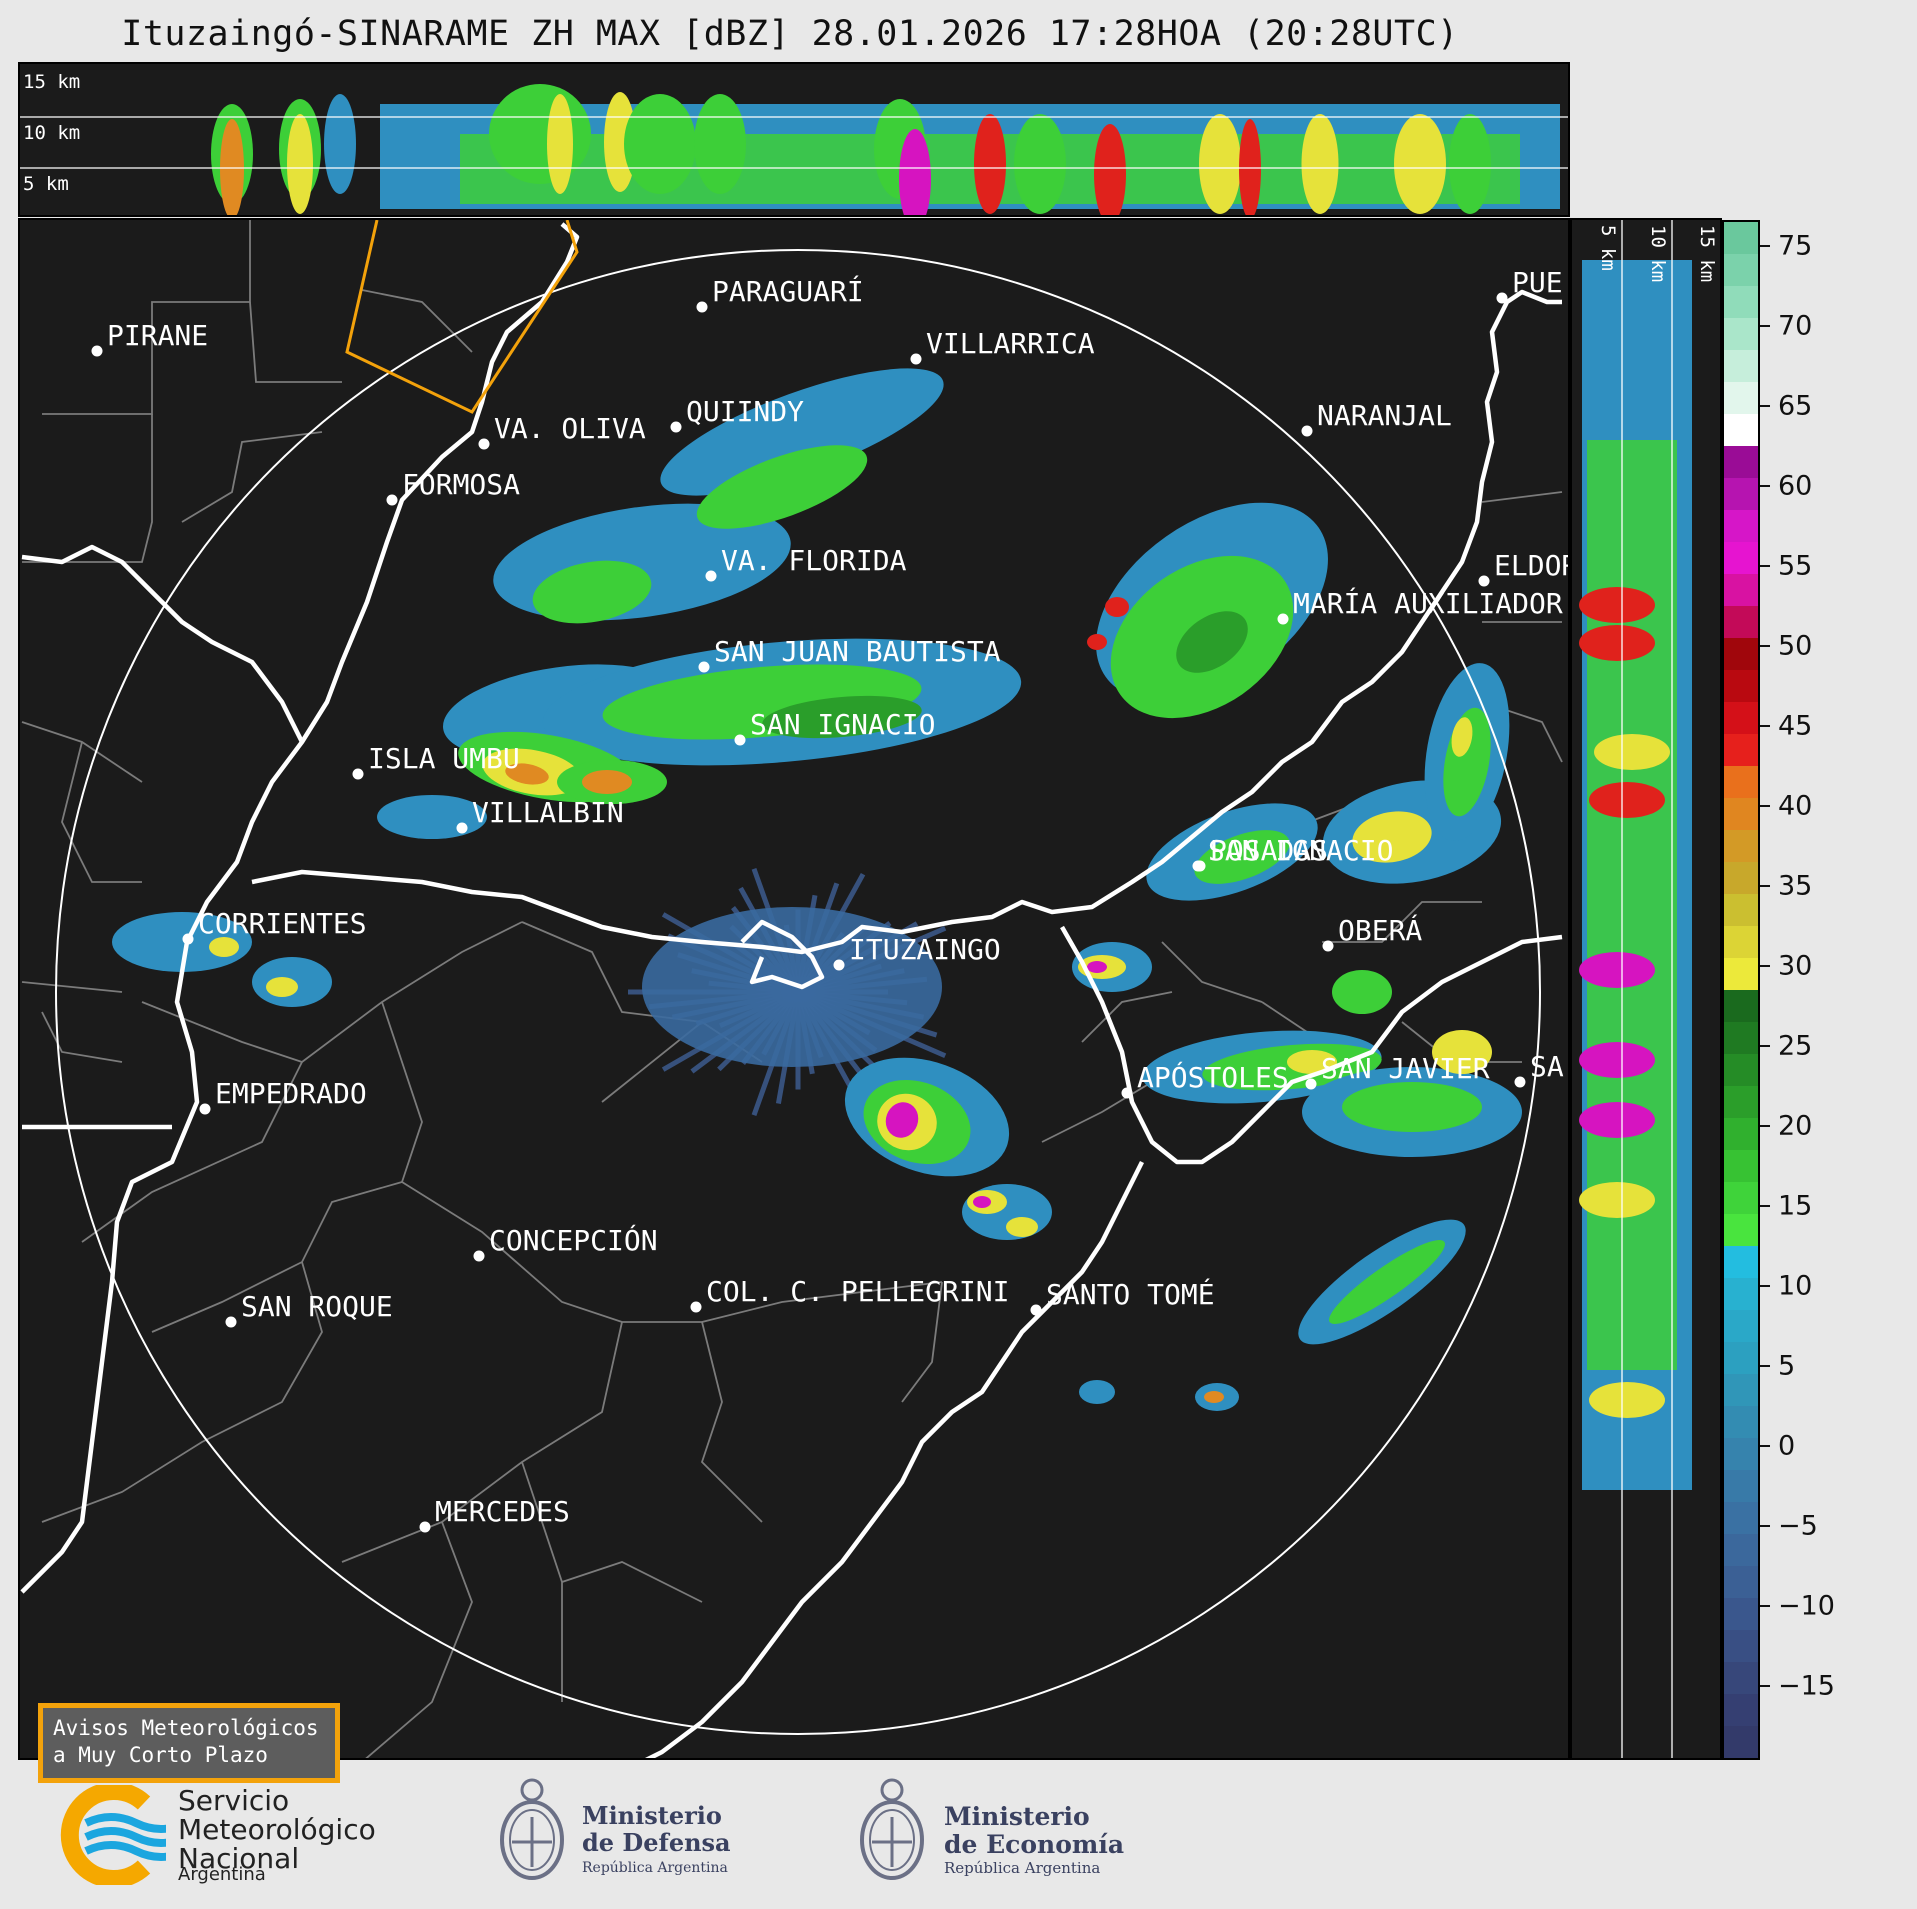 The width and height of the screenshot is (1917, 1909). What do you see at coordinates (1658, 253) in the screenshot?
I see `side-height-label-10km: 10 km` at bounding box center [1658, 253].